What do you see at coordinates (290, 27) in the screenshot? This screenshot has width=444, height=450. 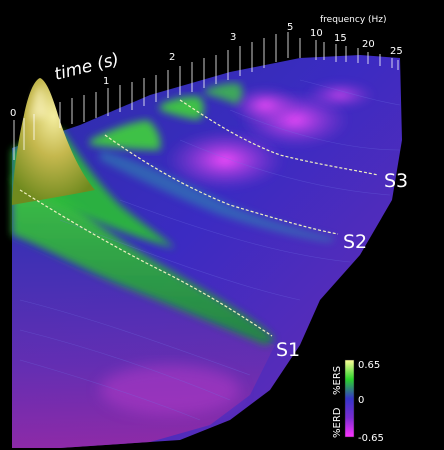 I see `frequency-tick-5: 5` at bounding box center [290, 27].